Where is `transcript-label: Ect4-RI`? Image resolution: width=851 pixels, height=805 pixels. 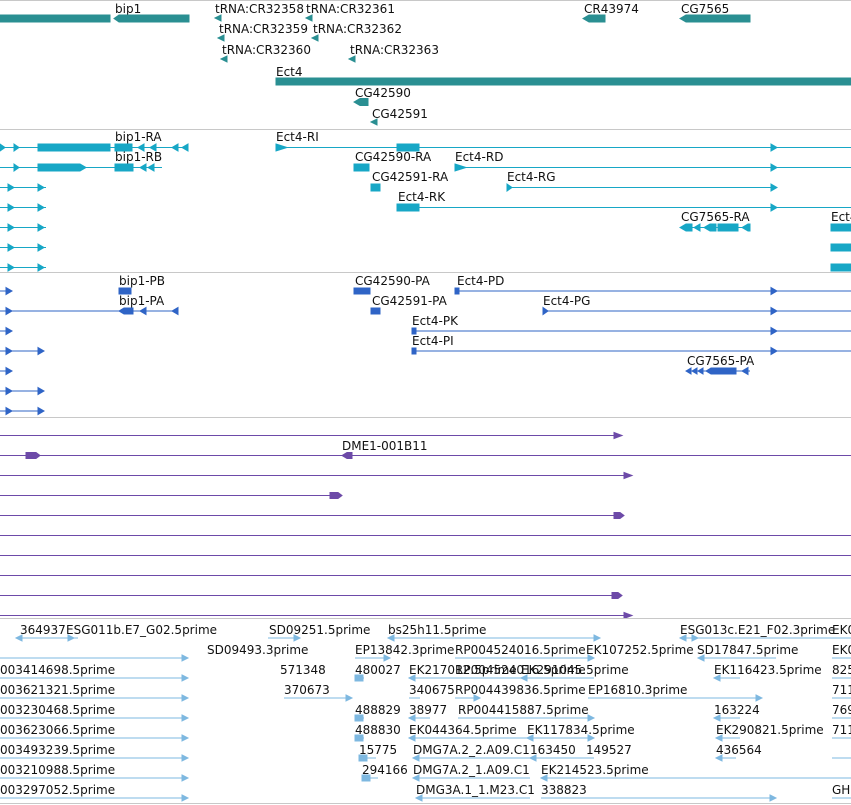
transcript-label: Ect4-RI is located at coordinates (297, 137).